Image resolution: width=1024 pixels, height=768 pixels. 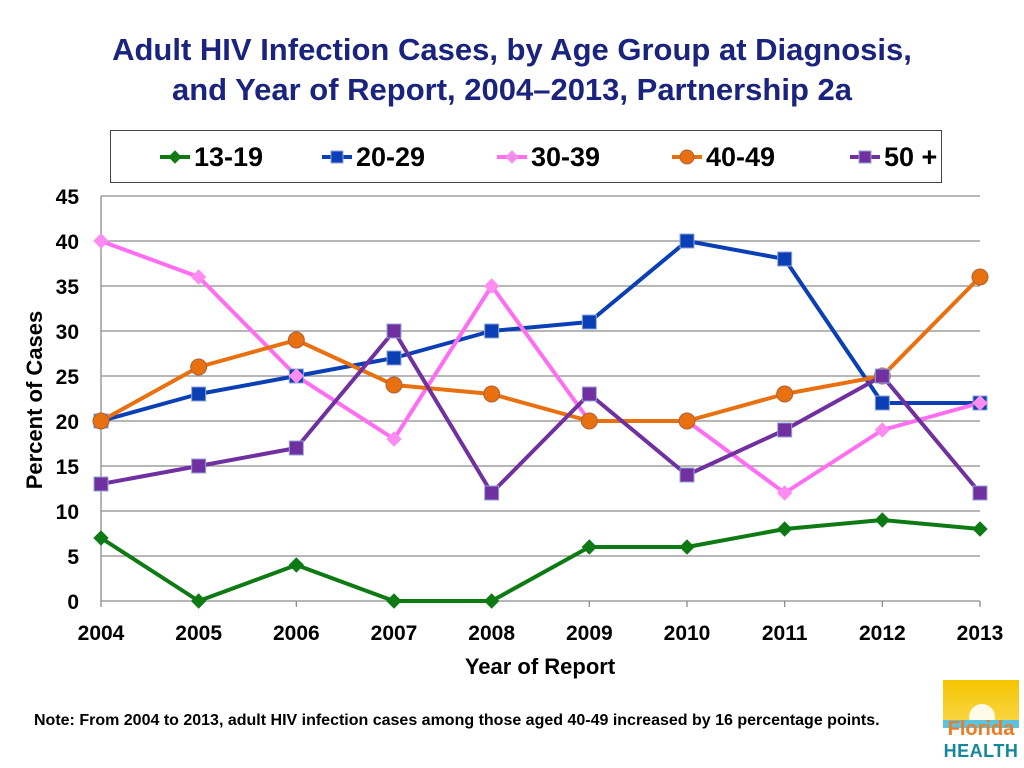 What do you see at coordinates (67, 512) in the screenshot?
I see `y-tick-label: 10` at bounding box center [67, 512].